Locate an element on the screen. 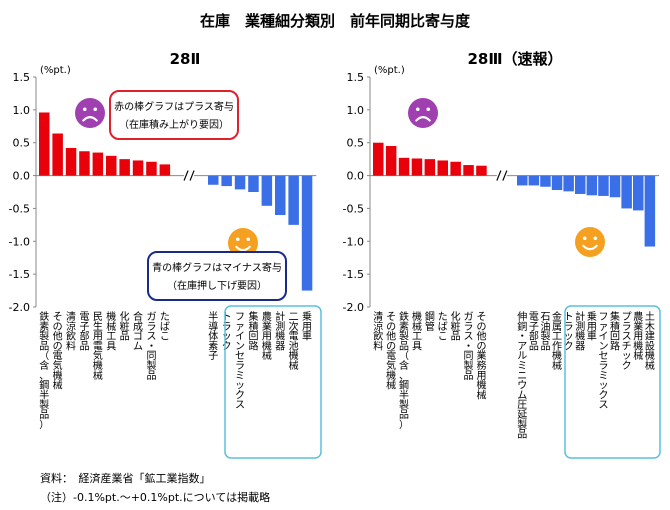 This screenshot has height=510, width=670. x-tick-label: その他の業務用機械 is located at coordinates (481, 356).